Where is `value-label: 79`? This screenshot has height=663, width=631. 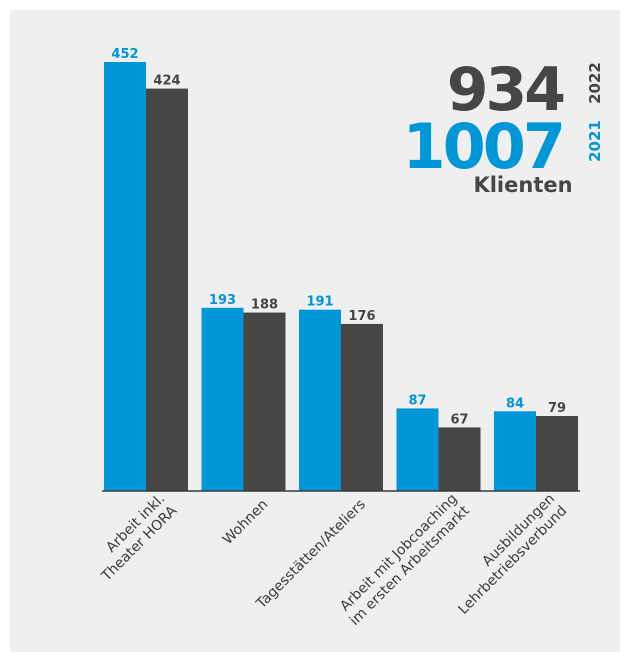
value-label: 79 is located at coordinates (557, 408).